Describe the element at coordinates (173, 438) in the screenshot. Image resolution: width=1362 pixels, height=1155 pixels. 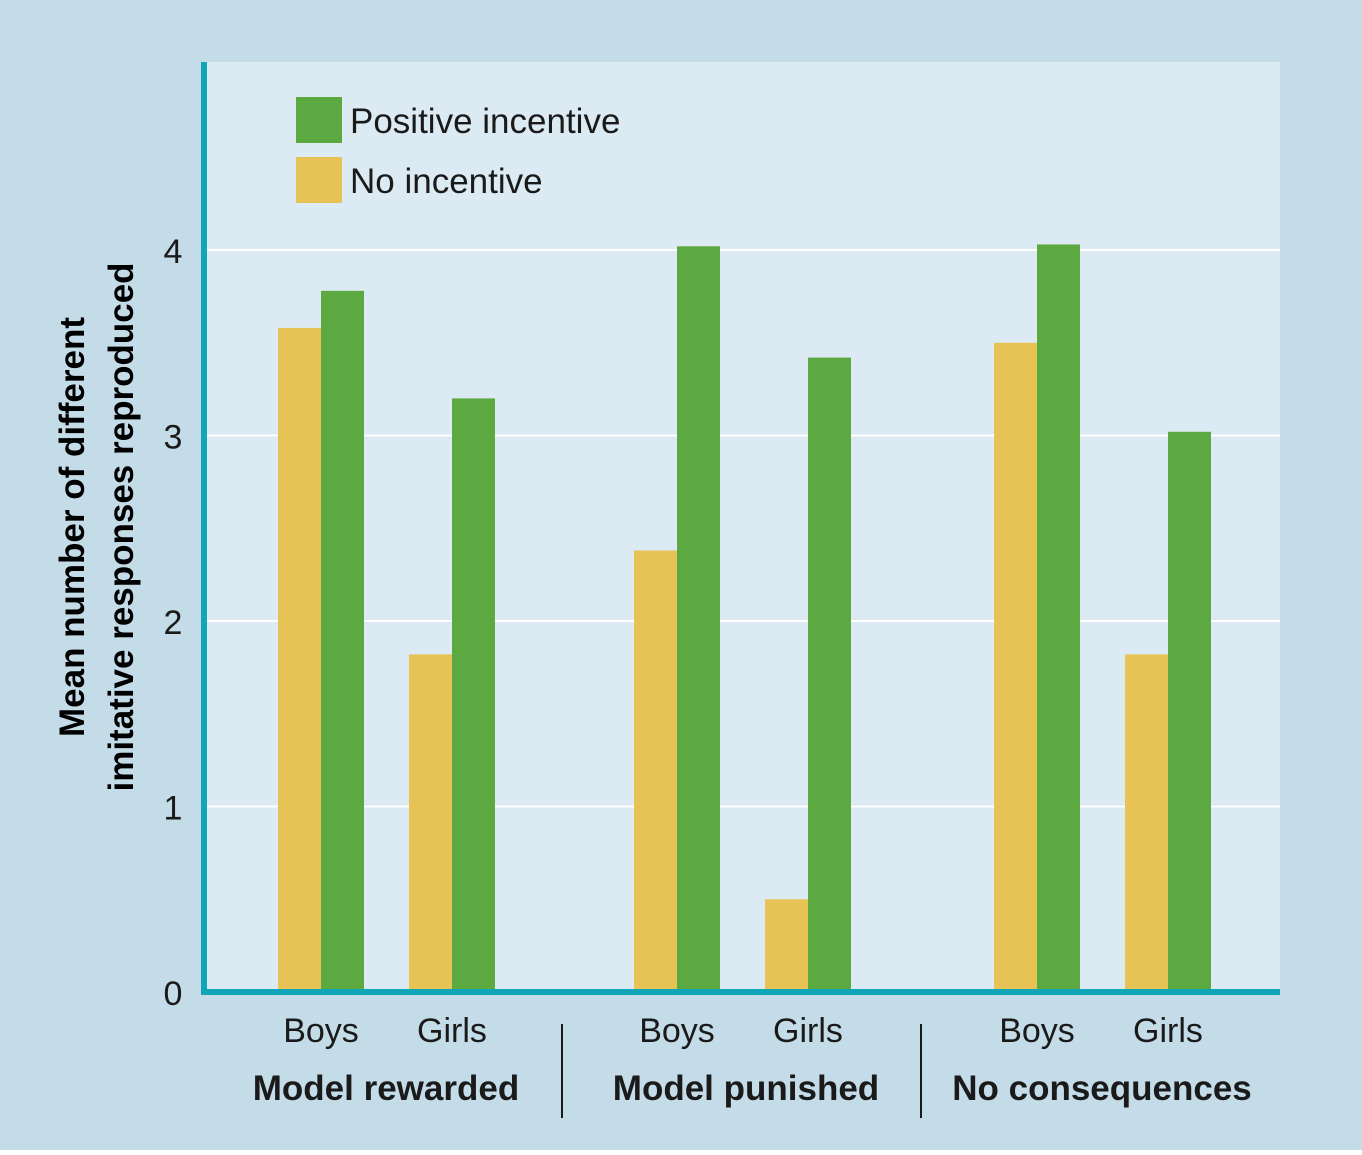
I see `y-tick-label: 3` at that location.